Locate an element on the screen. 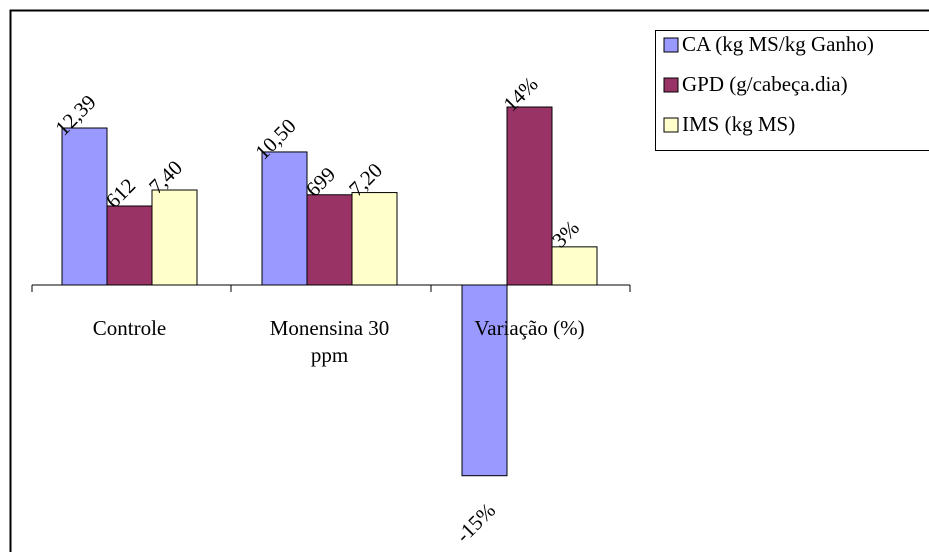  legend-swatch-ca-kg-ms-kg-ganho is located at coordinates (671, 45).